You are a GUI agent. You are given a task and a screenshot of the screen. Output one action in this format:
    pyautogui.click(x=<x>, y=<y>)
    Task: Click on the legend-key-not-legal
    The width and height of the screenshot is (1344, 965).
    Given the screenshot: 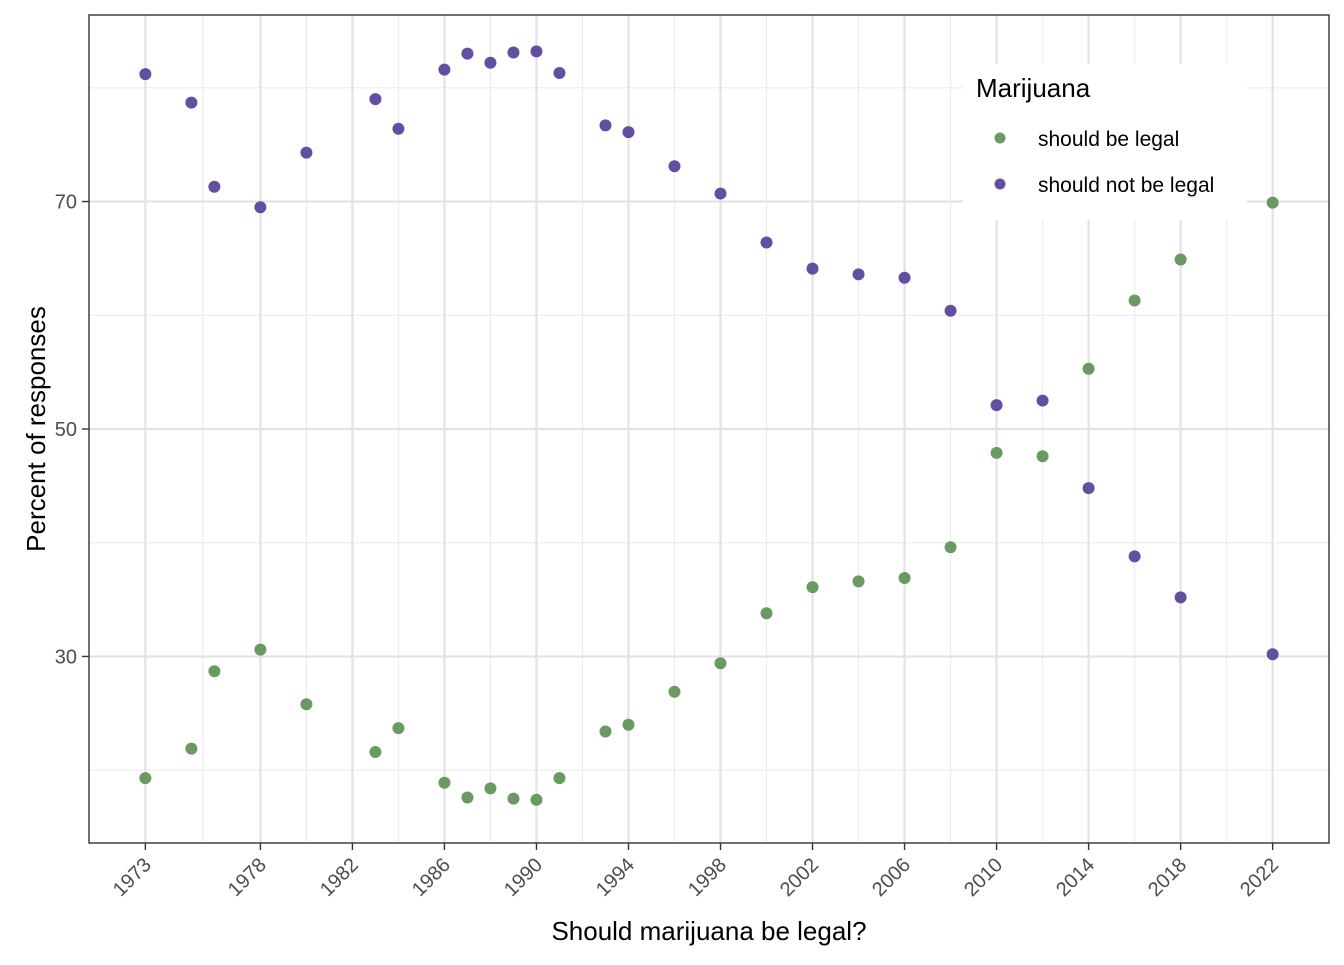 What is the action you would take?
    pyautogui.click(x=1000, y=184)
    